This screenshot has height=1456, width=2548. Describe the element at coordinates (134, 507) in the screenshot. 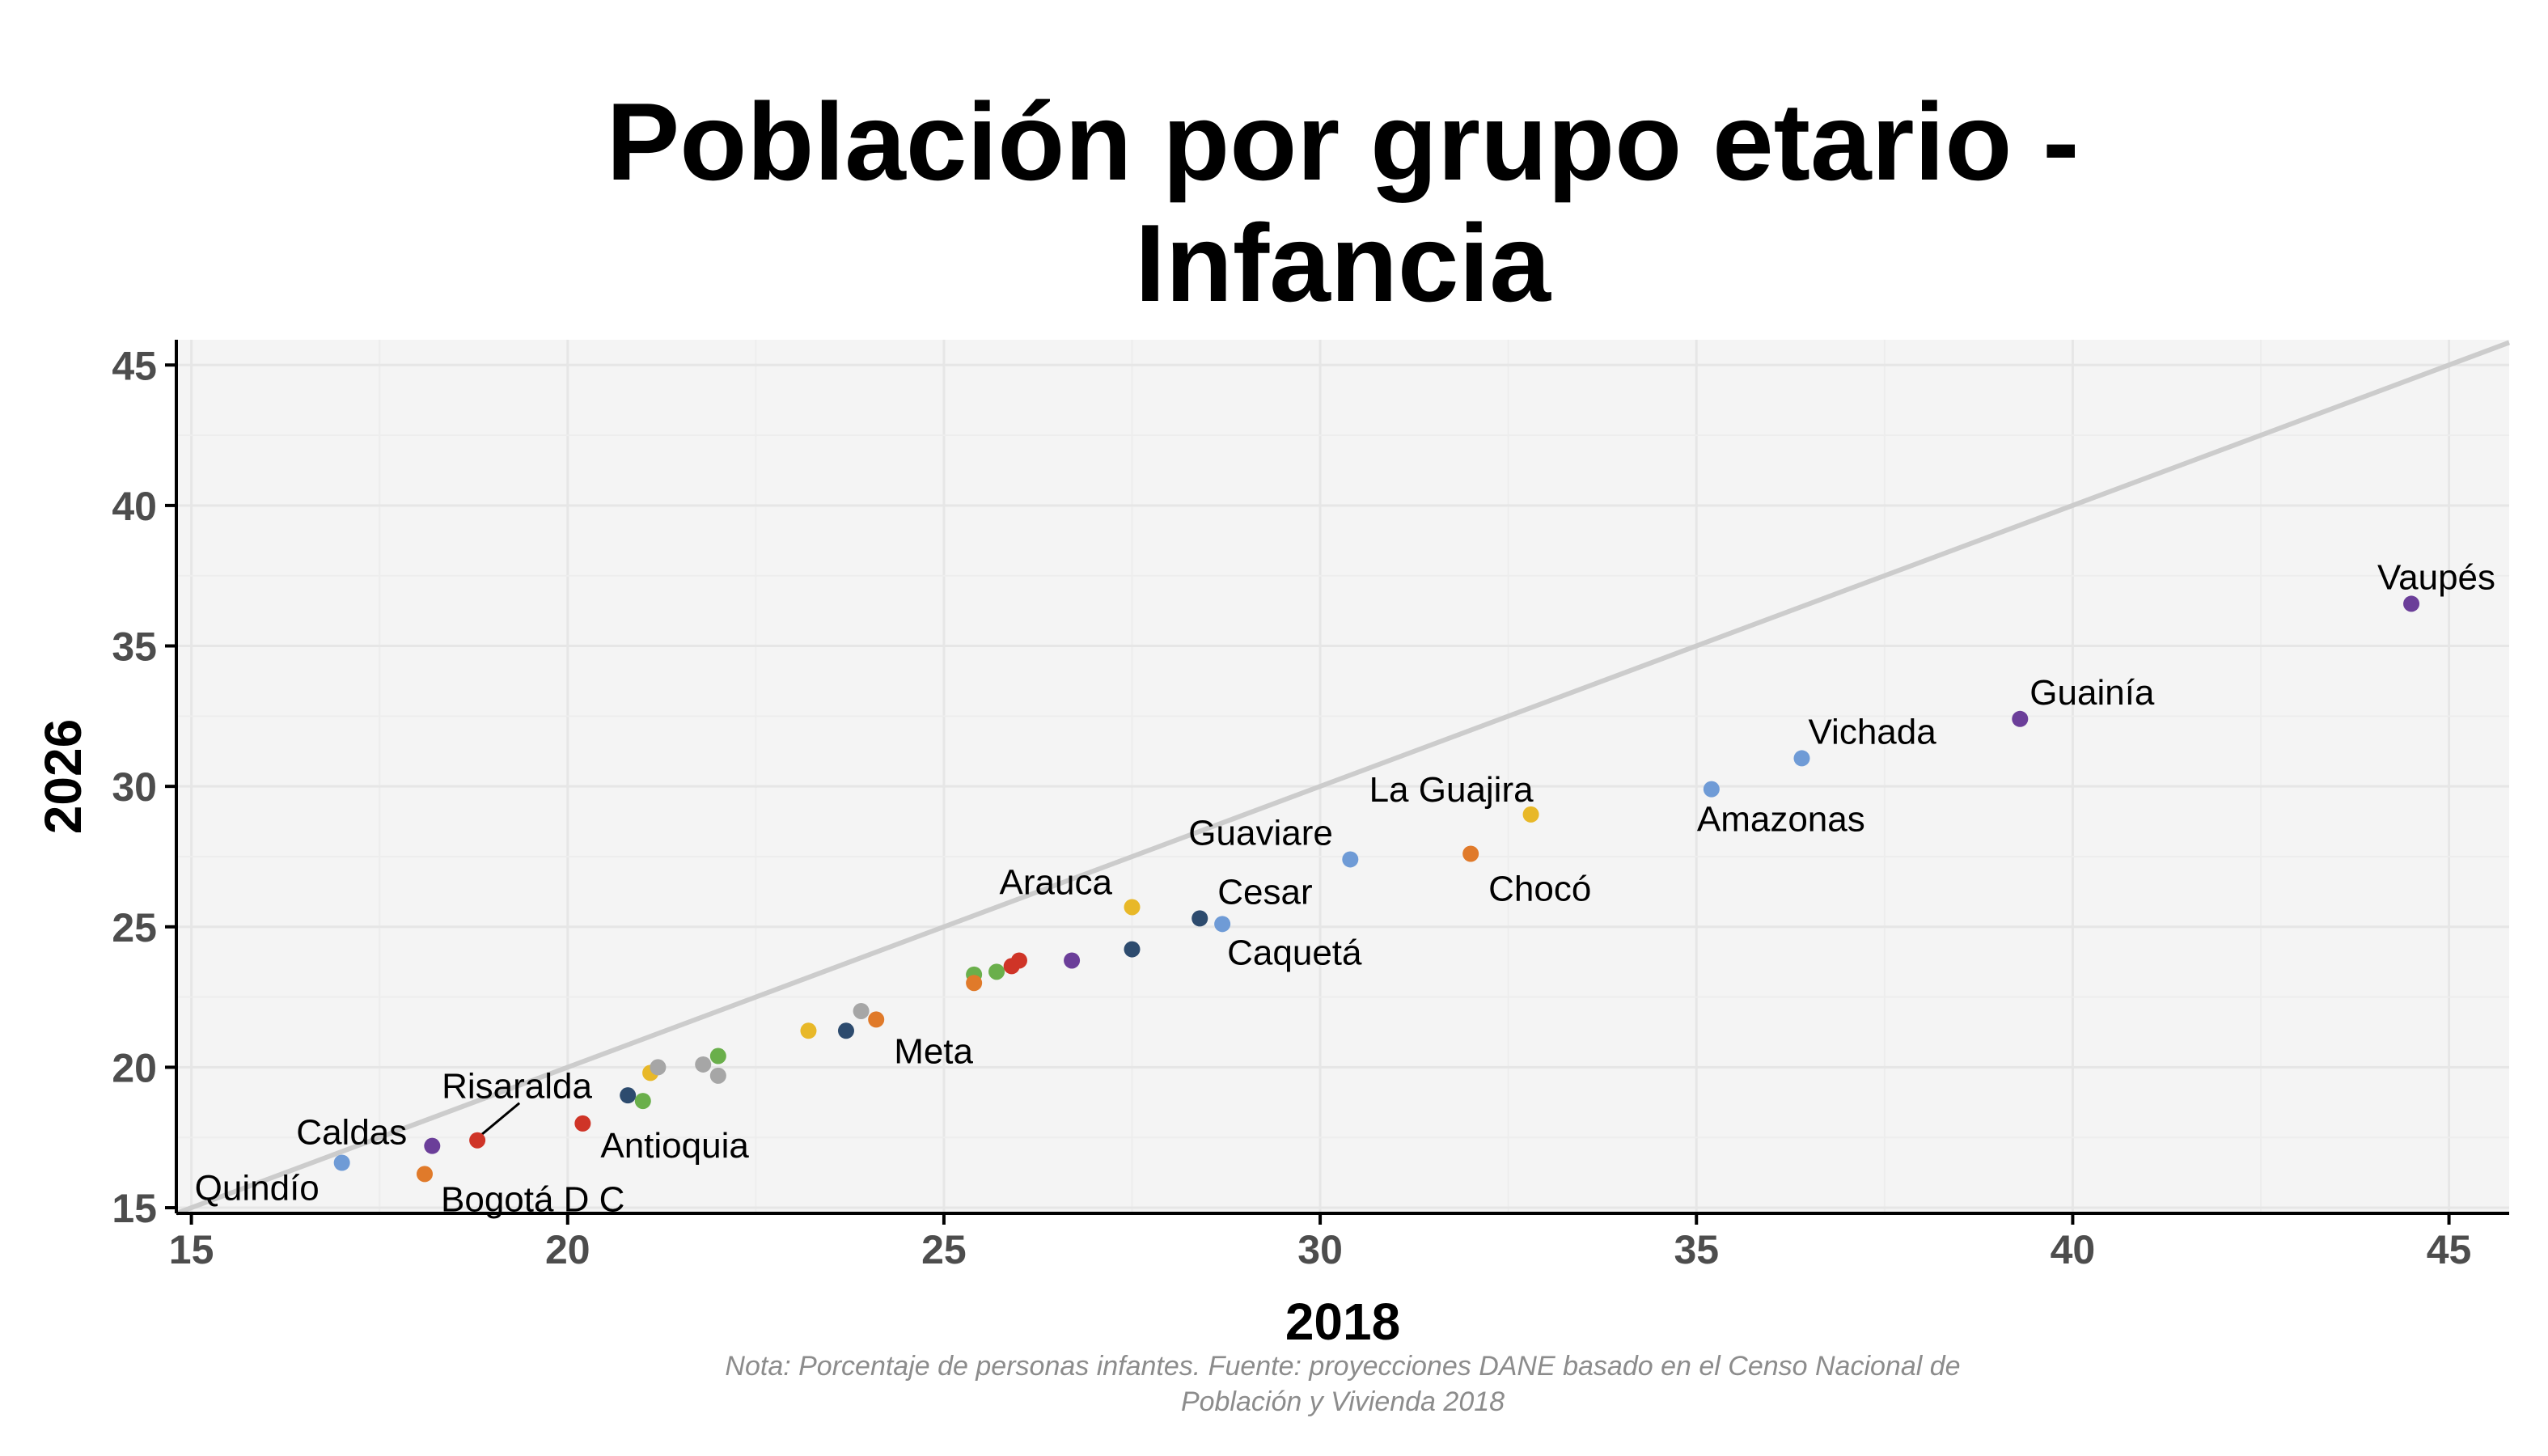

I see `y-tick-label: 40` at that location.